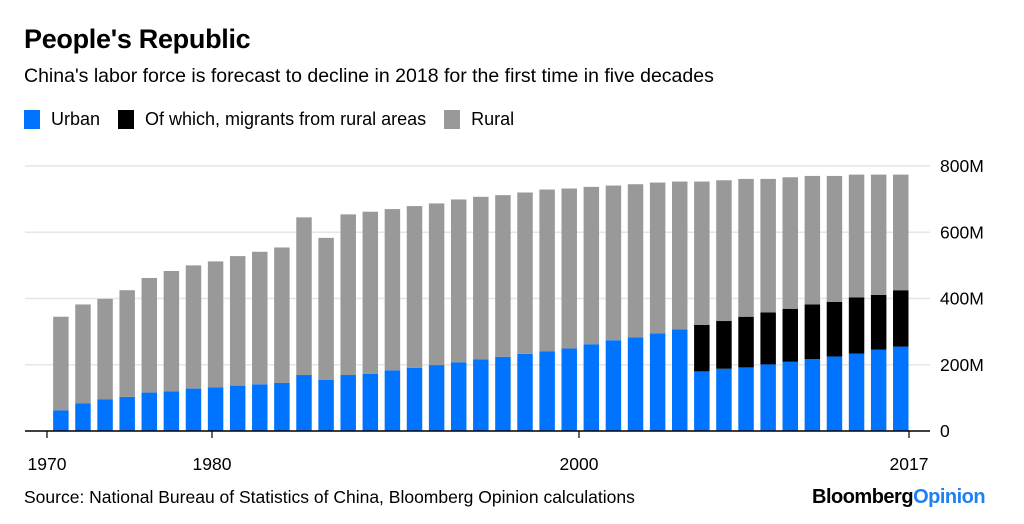 This screenshot has width=1024, height=524. What do you see at coordinates (579, 464) in the screenshot?
I see `x-tick-label: 2000` at bounding box center [579, 464].